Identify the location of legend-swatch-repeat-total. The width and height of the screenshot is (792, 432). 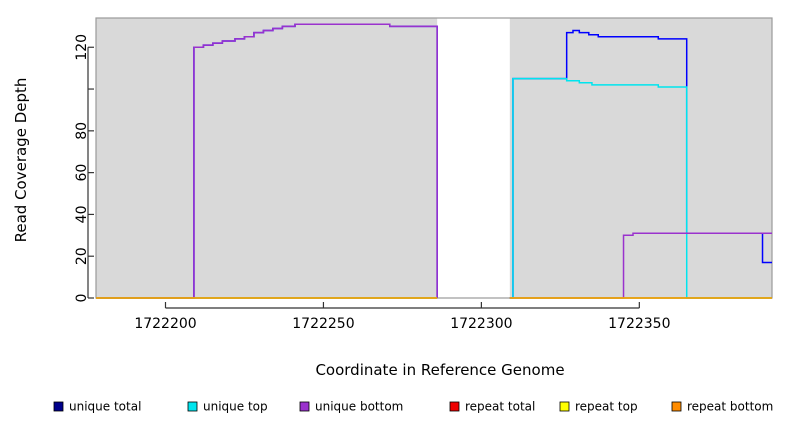
(454, 406).